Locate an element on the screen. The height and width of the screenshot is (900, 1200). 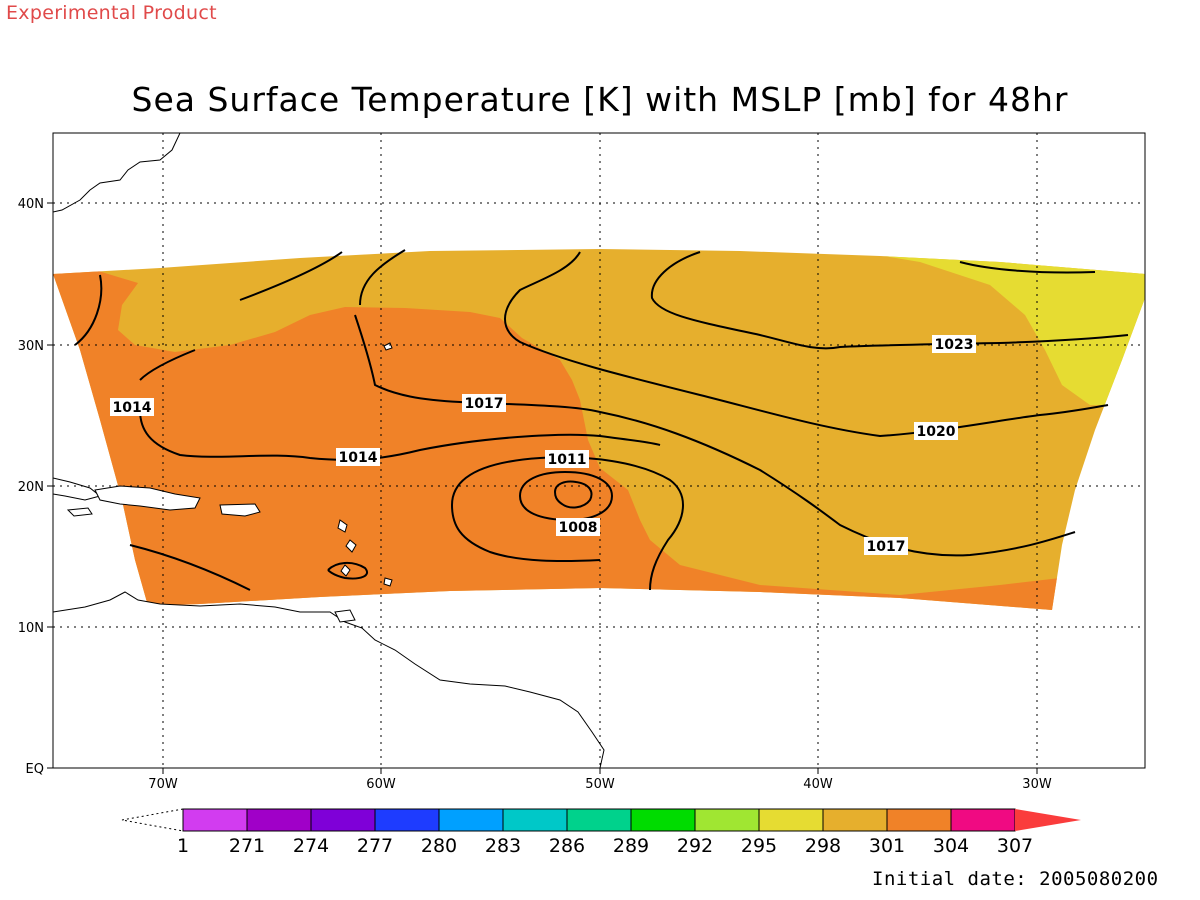
isobar-label: 1011 is located at coordinates (567, 460).